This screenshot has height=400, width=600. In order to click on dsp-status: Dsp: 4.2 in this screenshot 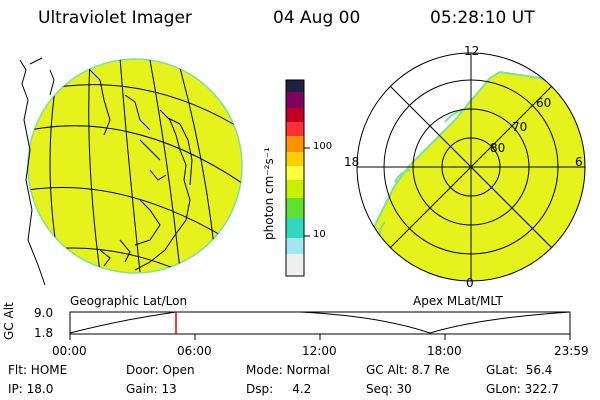, I will do `click(279, 389)`.